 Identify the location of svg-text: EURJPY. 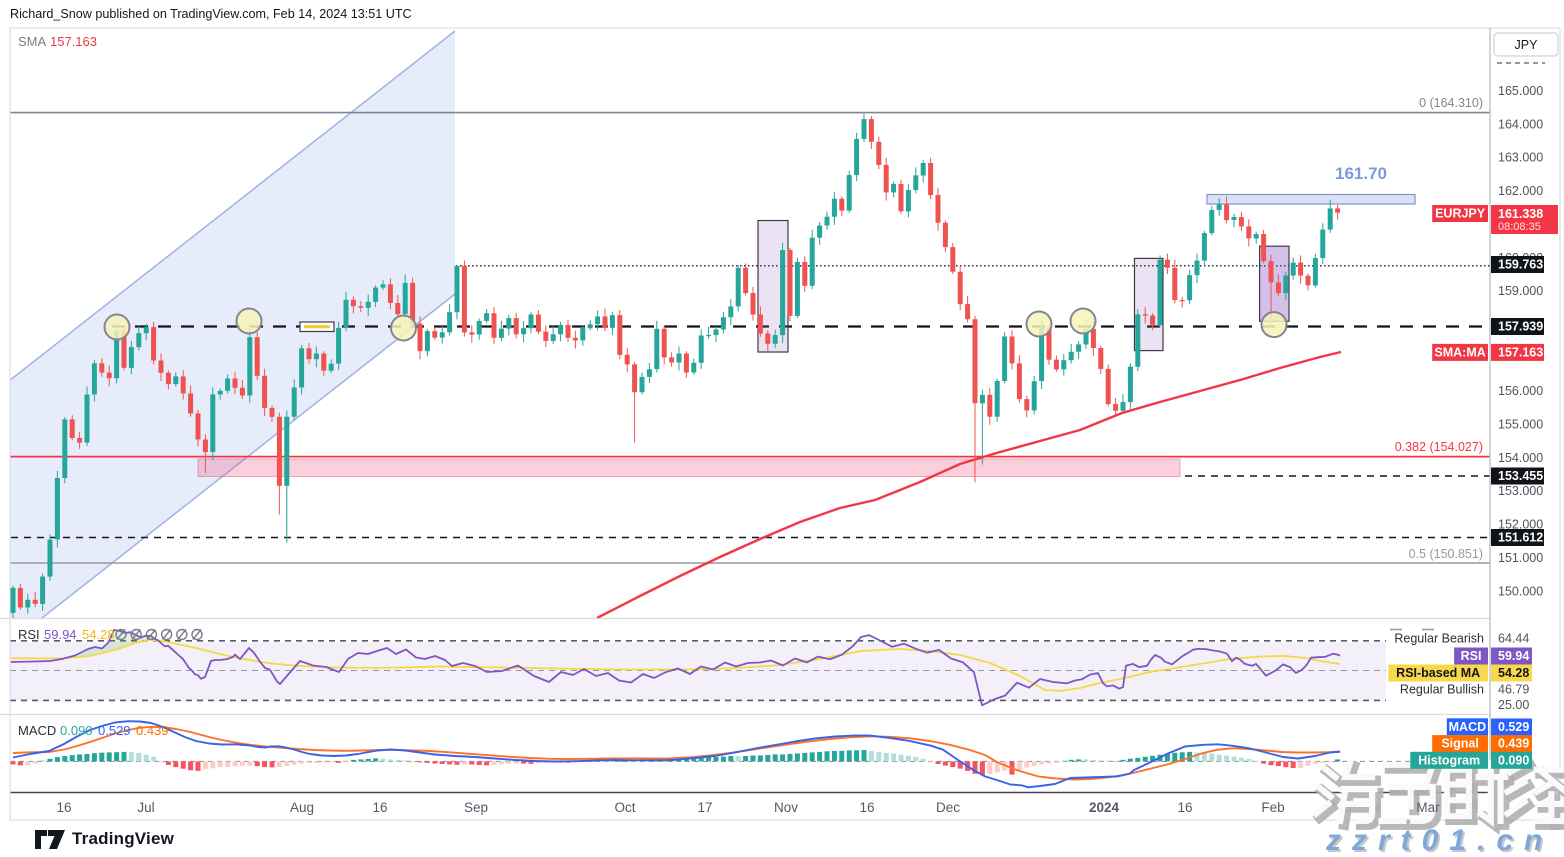
(1460, 214).